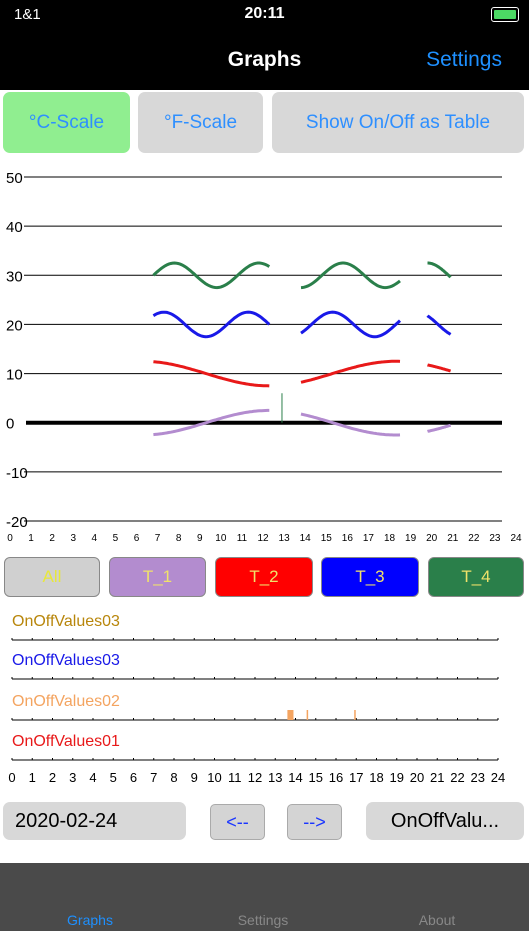 The width and height of the screenshot is (529, 931). I want to click on onoff-x-tick-label: 16, so click(336, 777).